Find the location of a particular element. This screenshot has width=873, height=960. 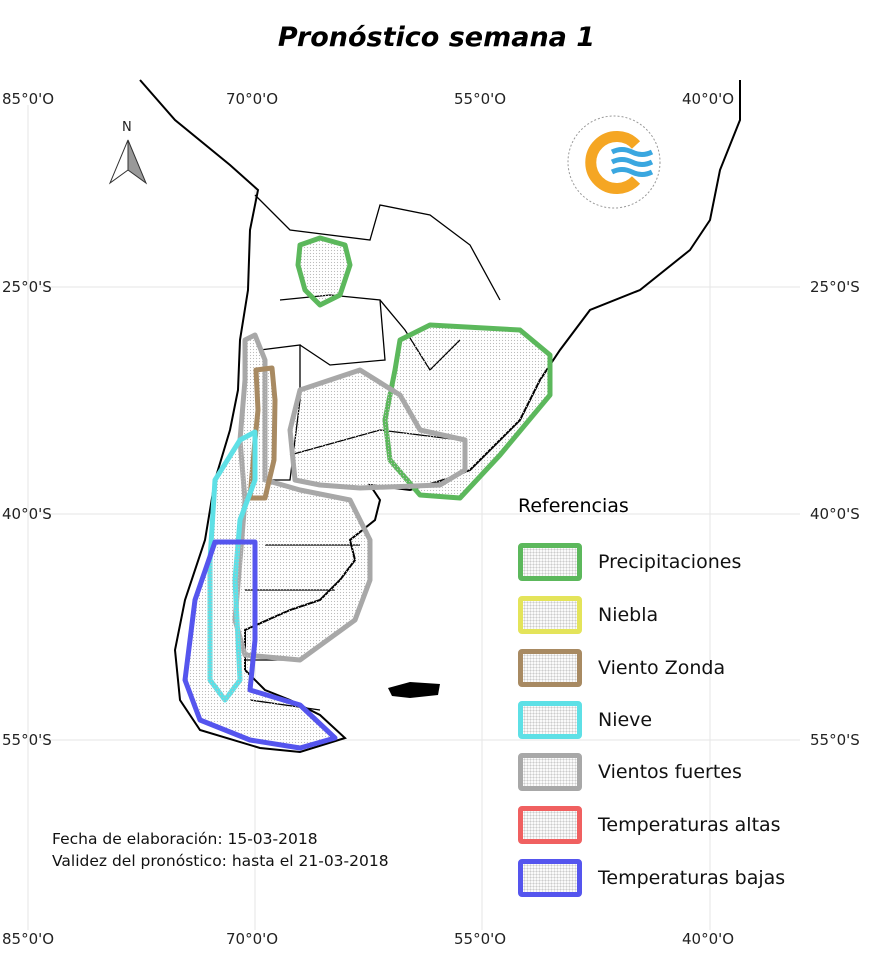

legend-label: Niebla is located at coordinates (628, 615).